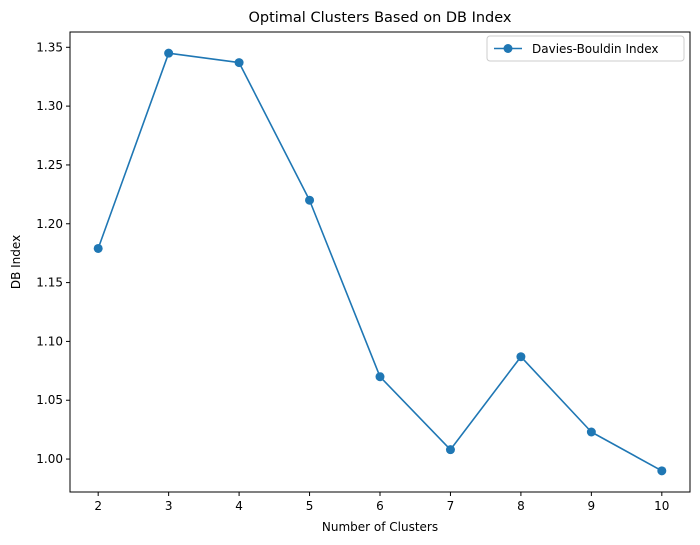 Image resolution: width=700 pixels, height=545 pixels. Describe the element at coordinates (451, 506) in the screenshot. I see `x-tick-label: 7` at that location.